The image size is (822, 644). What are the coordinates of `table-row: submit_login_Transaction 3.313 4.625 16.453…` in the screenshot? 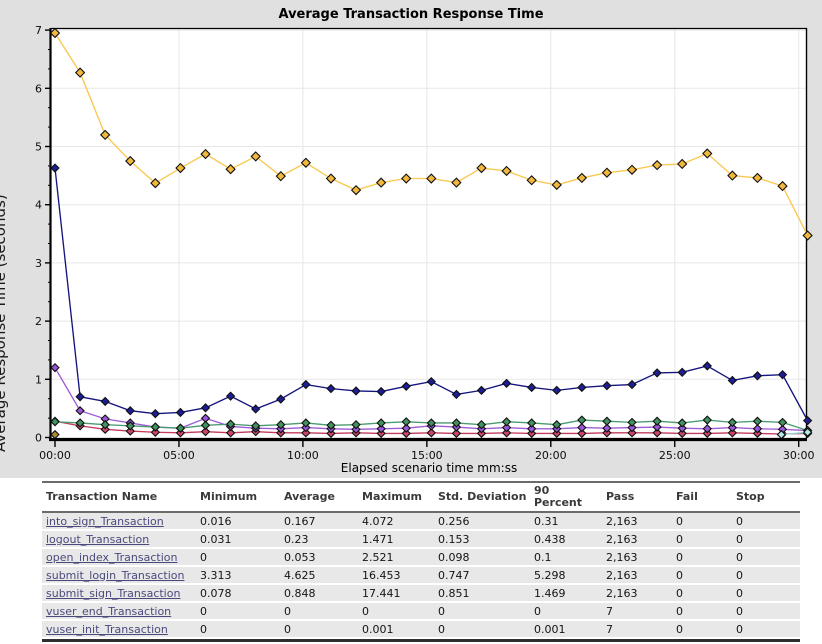 It's located at (421, 575).